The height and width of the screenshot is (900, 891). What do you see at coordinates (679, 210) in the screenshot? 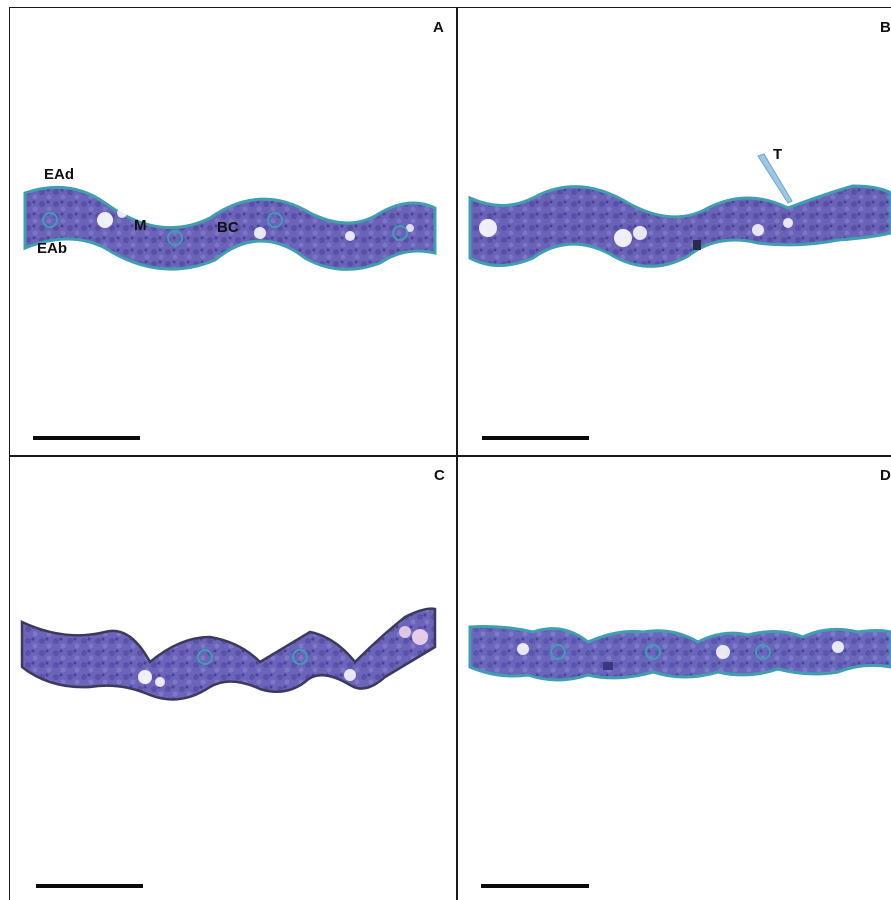
I see `leaf-section-b` at bounding box center [679, 210].